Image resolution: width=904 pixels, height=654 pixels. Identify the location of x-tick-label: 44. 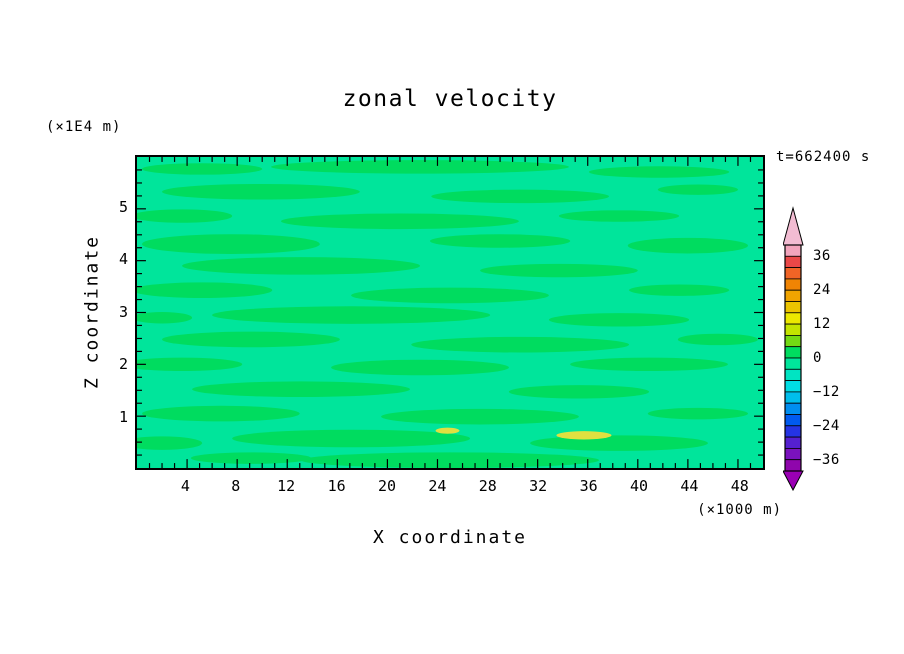
(689, 486).